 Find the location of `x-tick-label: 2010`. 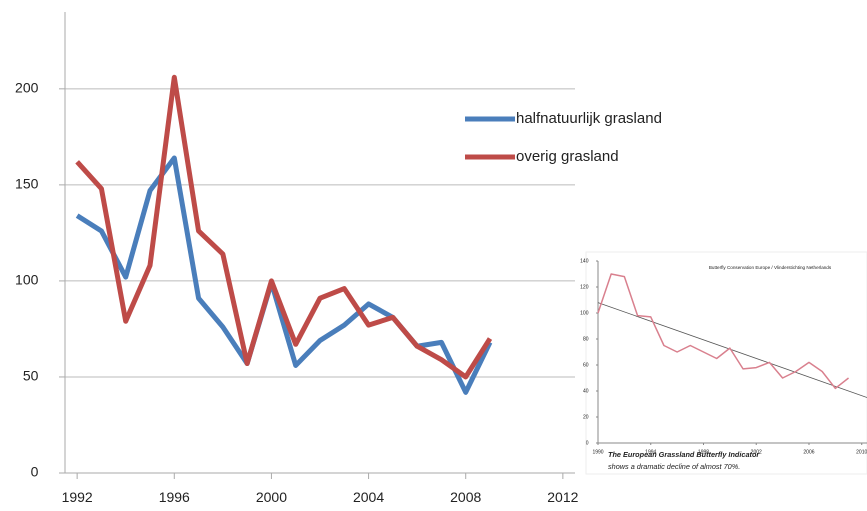

x-tick-label: 2010 is located at coordinates (861, 452).